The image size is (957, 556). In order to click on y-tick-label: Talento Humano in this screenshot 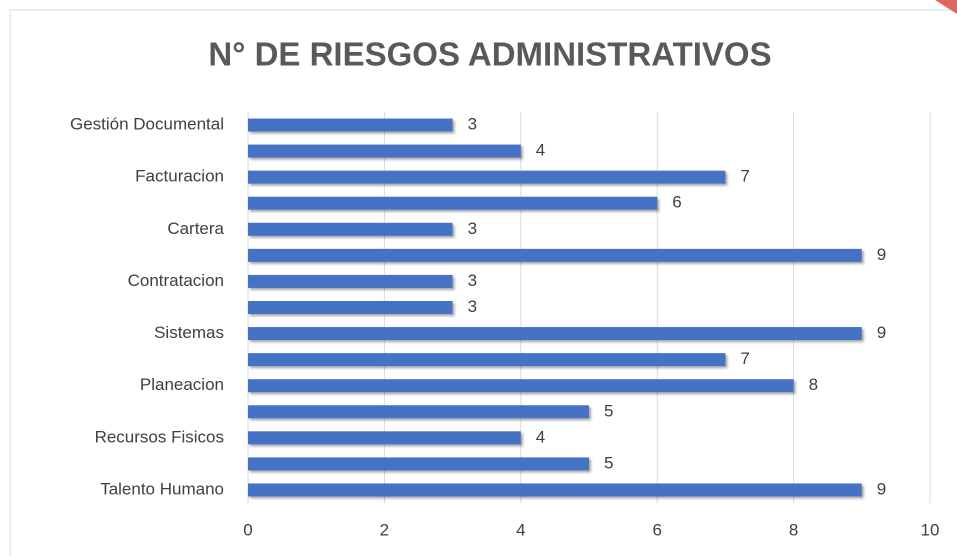, I will do `click(162, 488)`.